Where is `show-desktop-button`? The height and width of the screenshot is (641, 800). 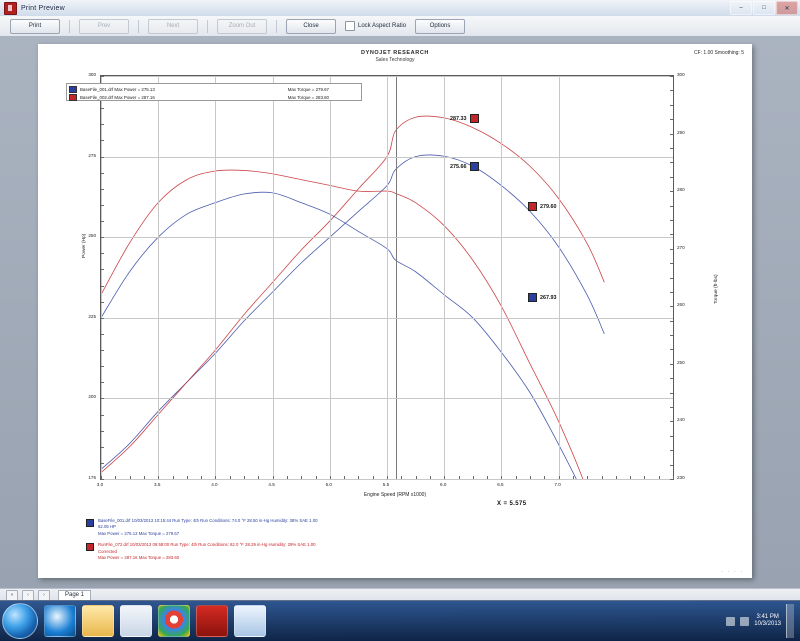
show-desktop-button is located at coordinates (790, 621).